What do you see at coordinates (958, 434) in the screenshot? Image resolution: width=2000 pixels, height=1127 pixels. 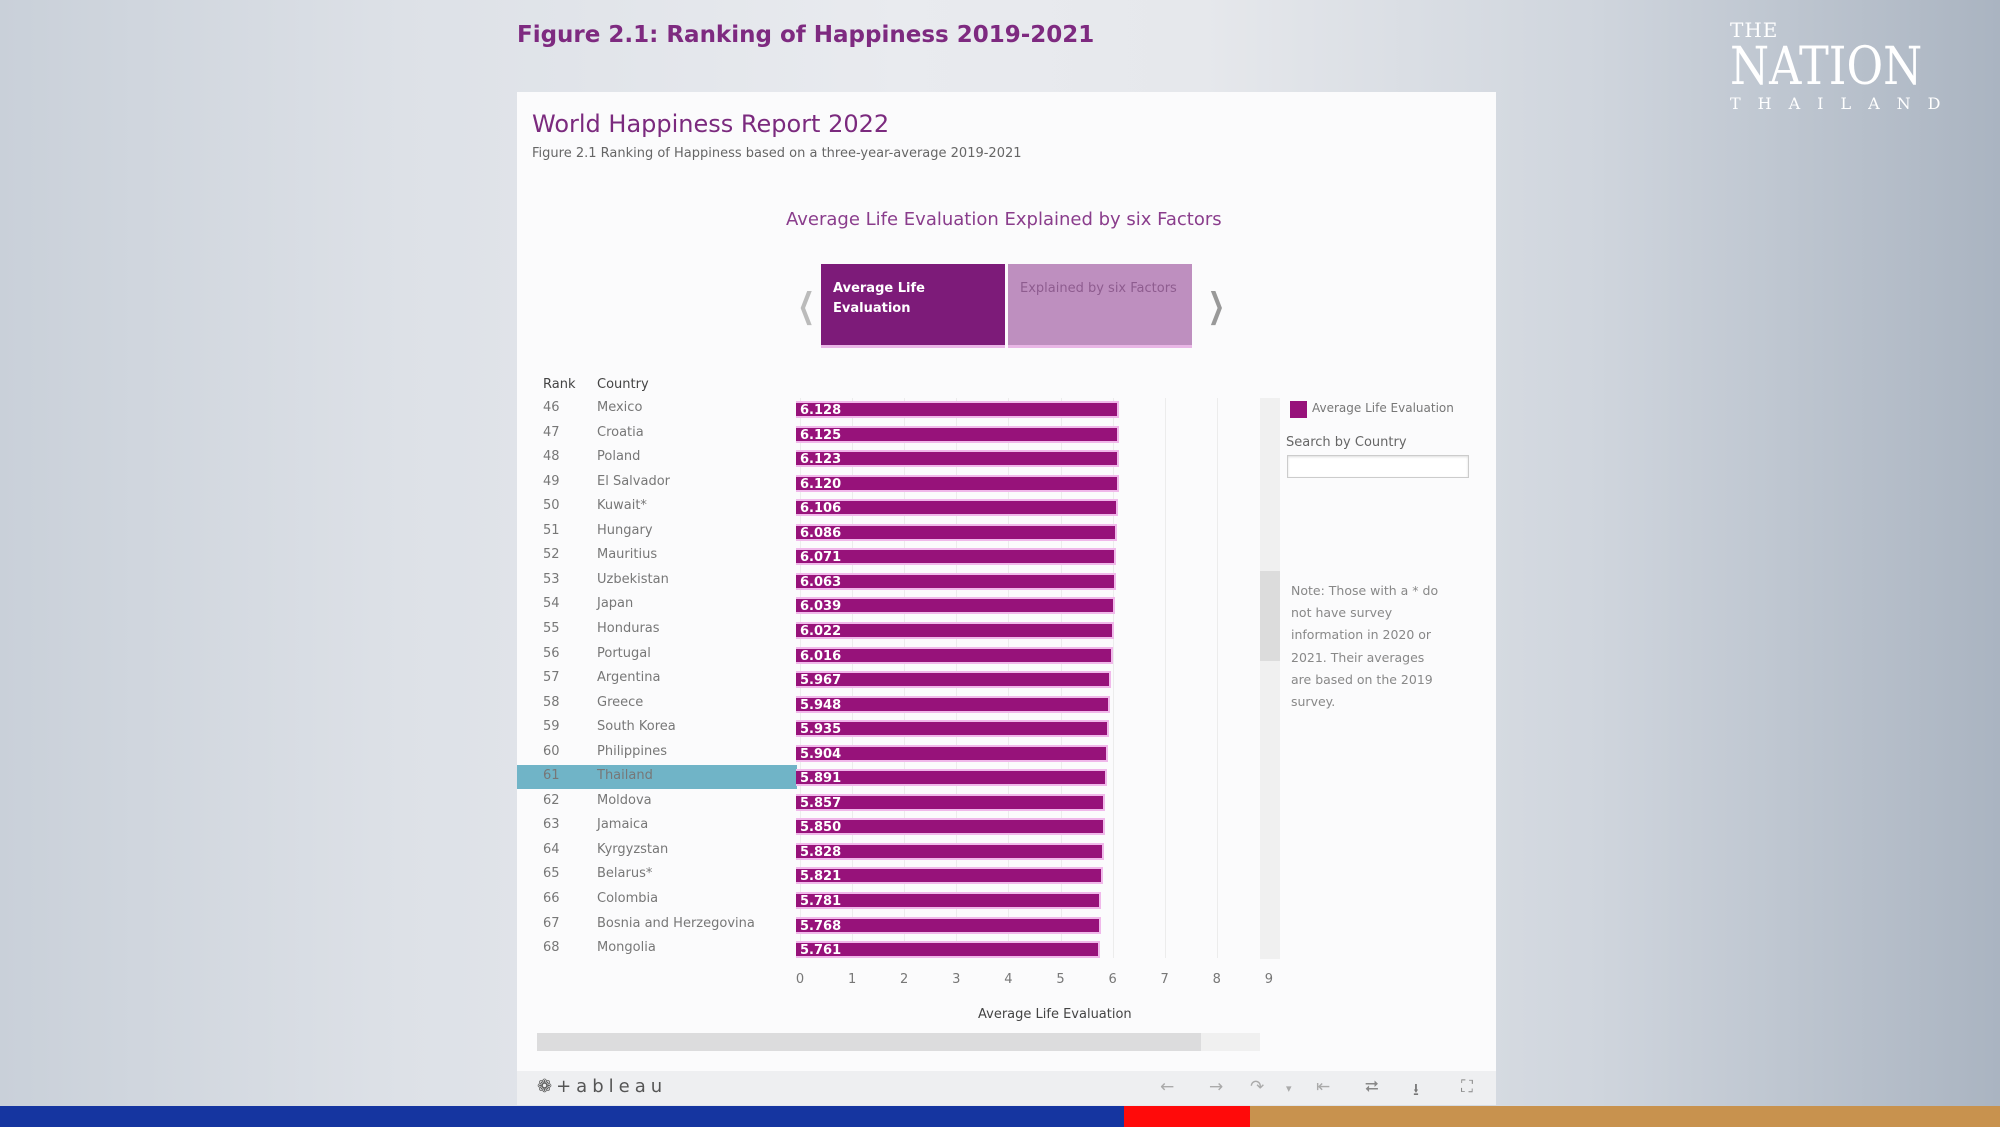 I see `bar: 6.125` at bounding box center [958, 434].